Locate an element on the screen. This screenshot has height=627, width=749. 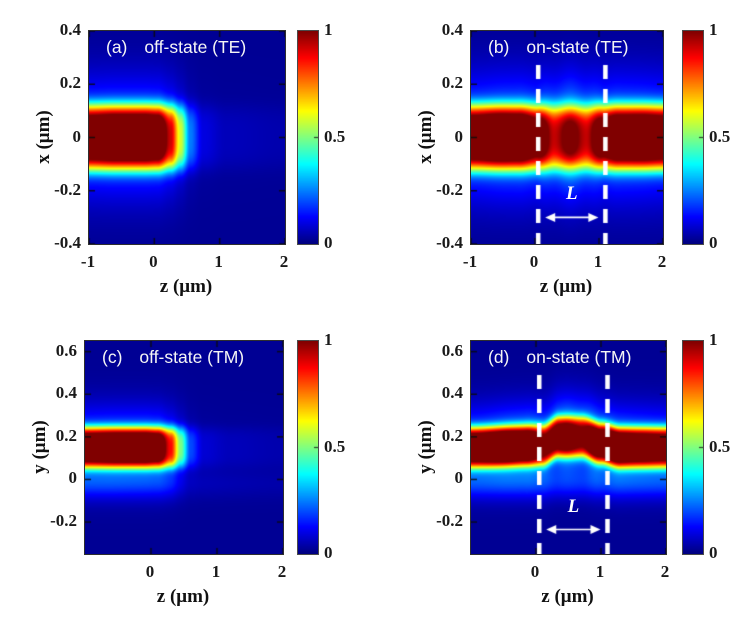
heatmap-plot-c: (c) off-state (TM) is located at coordinates (184, 447).